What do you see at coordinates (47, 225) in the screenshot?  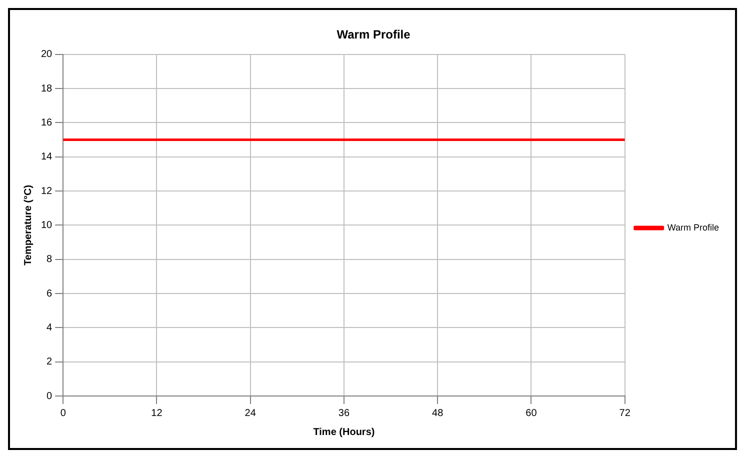 I see `y-tick-label: 10` at bounding box center [47, 225].